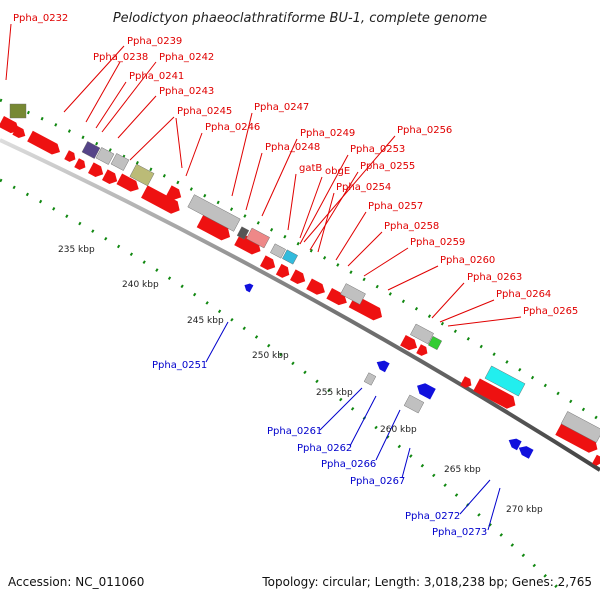 Image resolution: width=600 pixels, height=600 pixels. What do you see at coordinates (154, 41) in the screenshot?
I see `gene-label: Ppha_0239` at bounding box center [154, 41].